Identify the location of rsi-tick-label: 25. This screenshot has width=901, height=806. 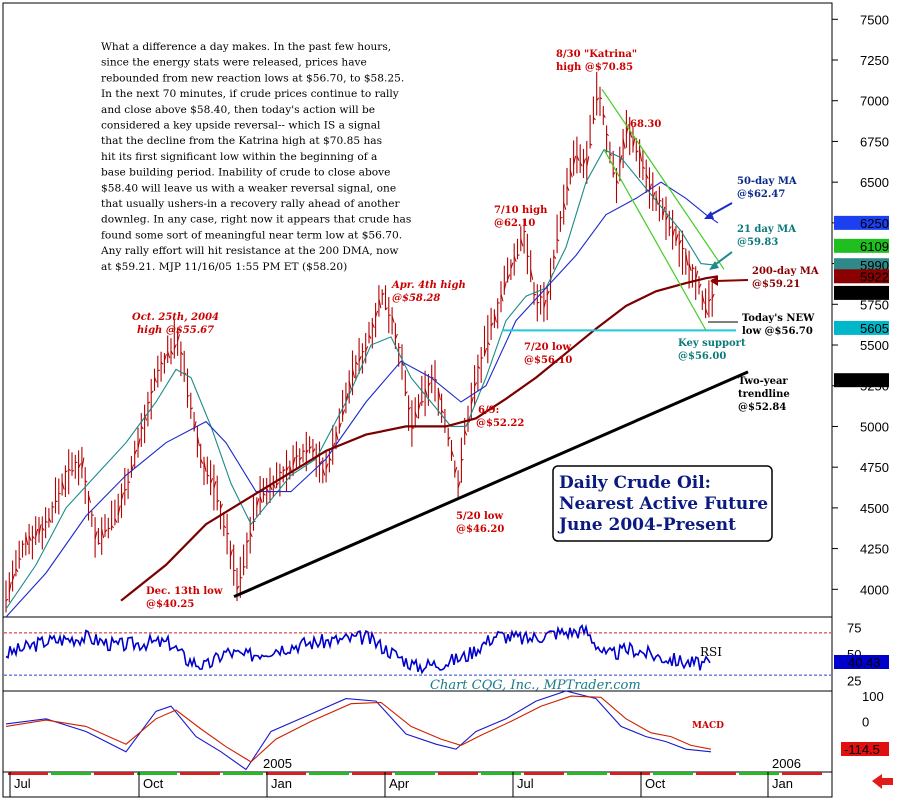
(854, 680).